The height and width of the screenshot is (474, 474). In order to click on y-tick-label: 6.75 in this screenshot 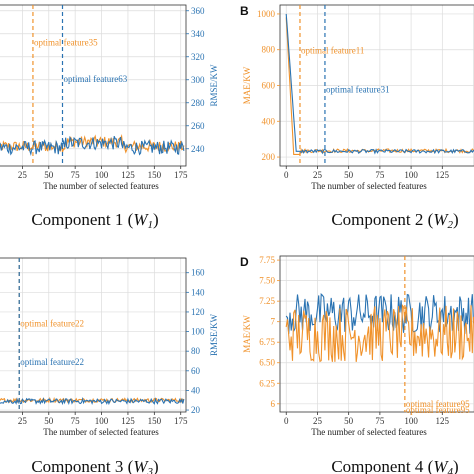, I will do `click(267, 342)`.